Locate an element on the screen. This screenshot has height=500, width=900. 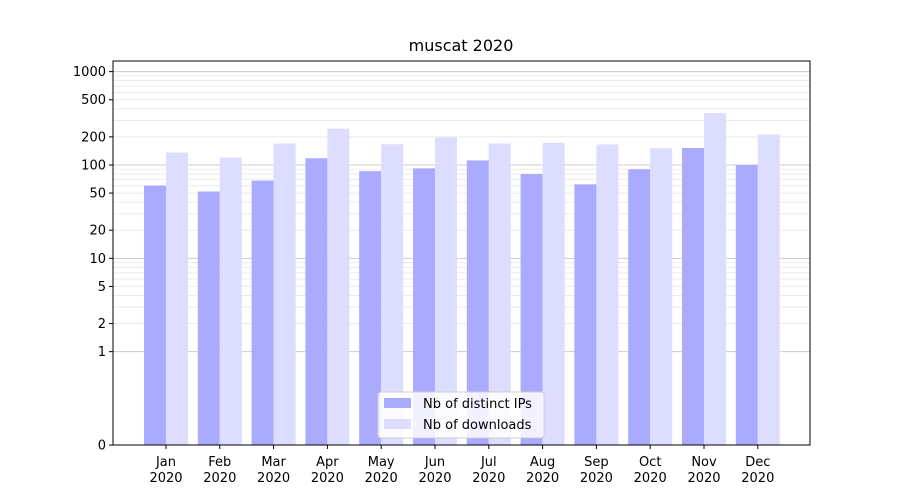
y-tick-label: 2 is located at coordinates (102, 324).